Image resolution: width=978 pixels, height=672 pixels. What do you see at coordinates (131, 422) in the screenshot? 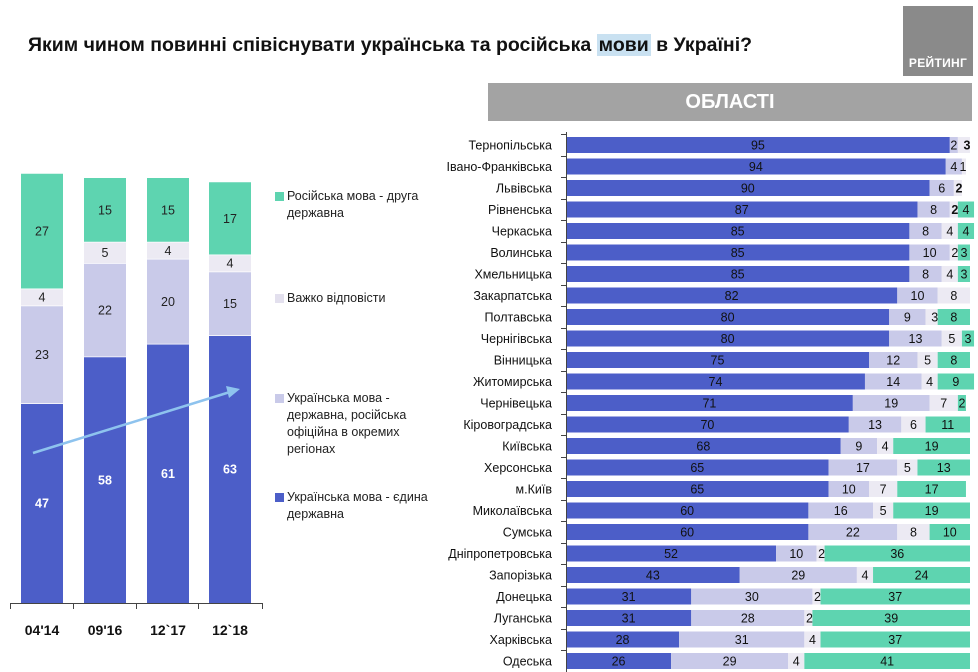
I see `trend-arrow` at bounding box center [131, 422].